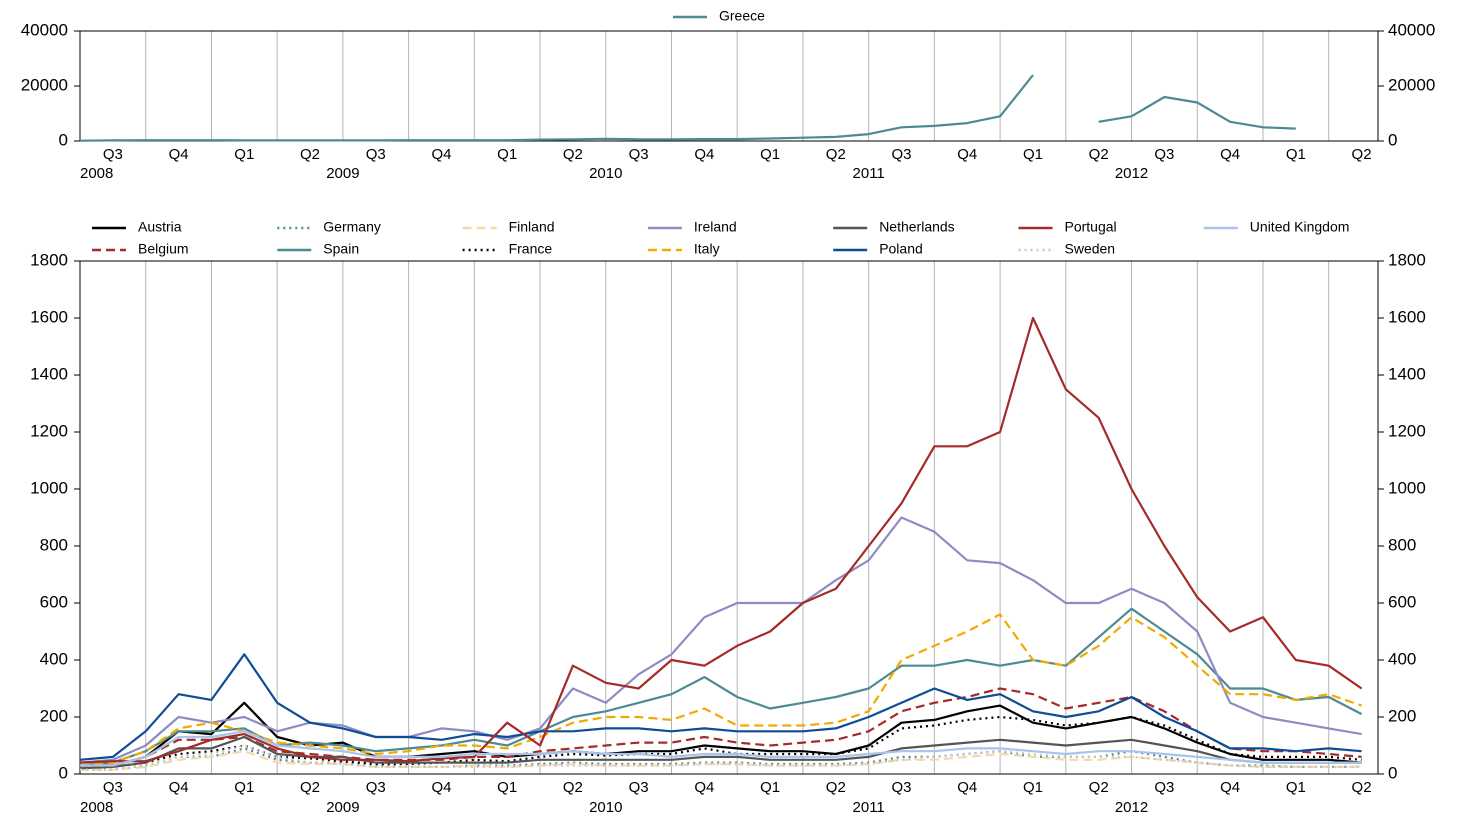 This screenshot has width=1463, height=820. What do you see at coordinates (1407, 316) in the screenshot?
I see `y-tick-label-right: 1600` at bounding box center [1407, 316].